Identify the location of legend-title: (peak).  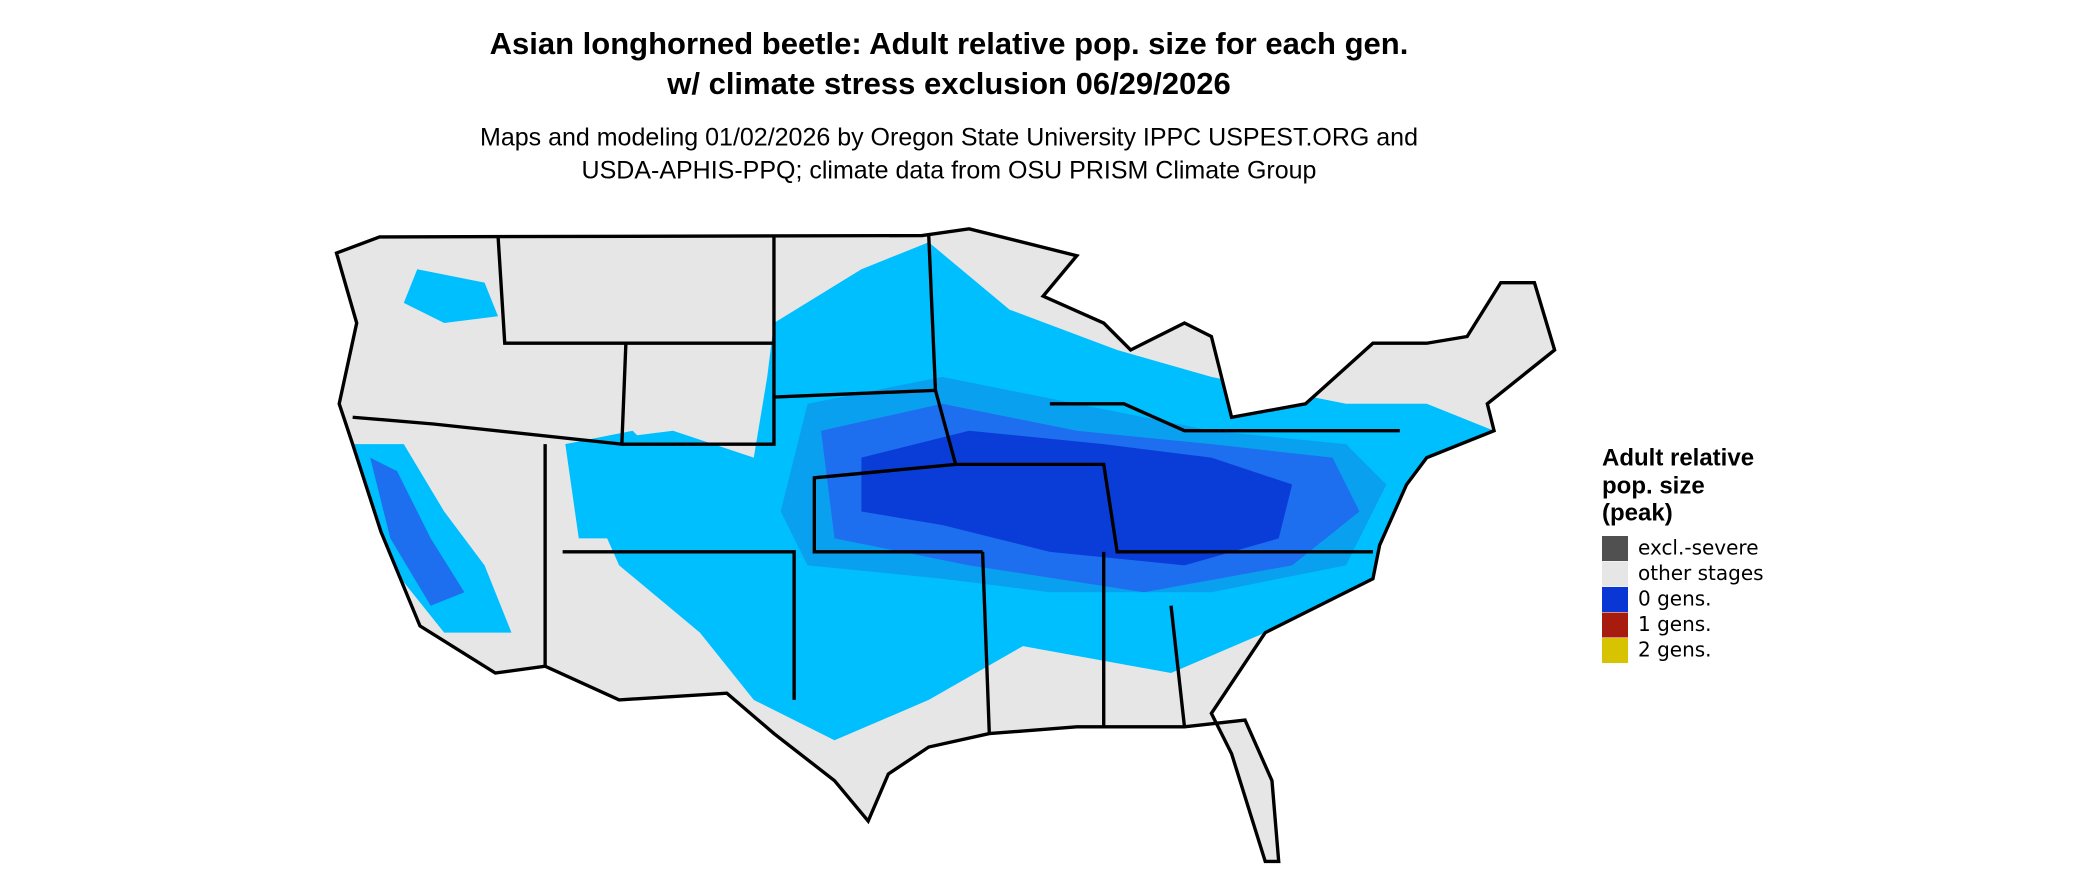
(1637, 512).